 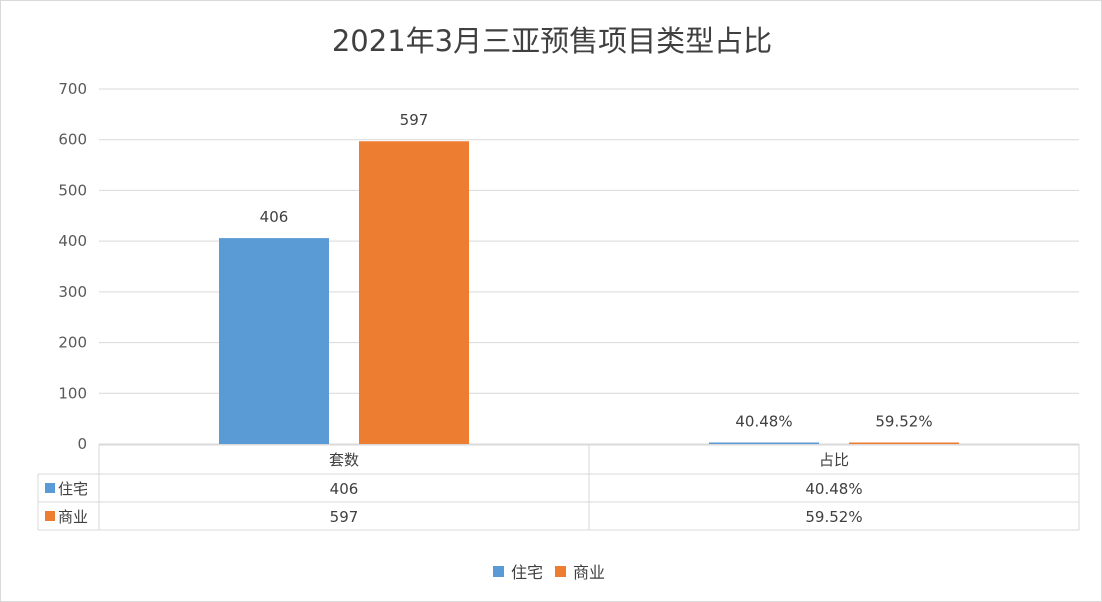 What do you see at coordinates (72, 140) in the screenshot?
I see `y-tick-label: 600` at bounding box center [72, 140].